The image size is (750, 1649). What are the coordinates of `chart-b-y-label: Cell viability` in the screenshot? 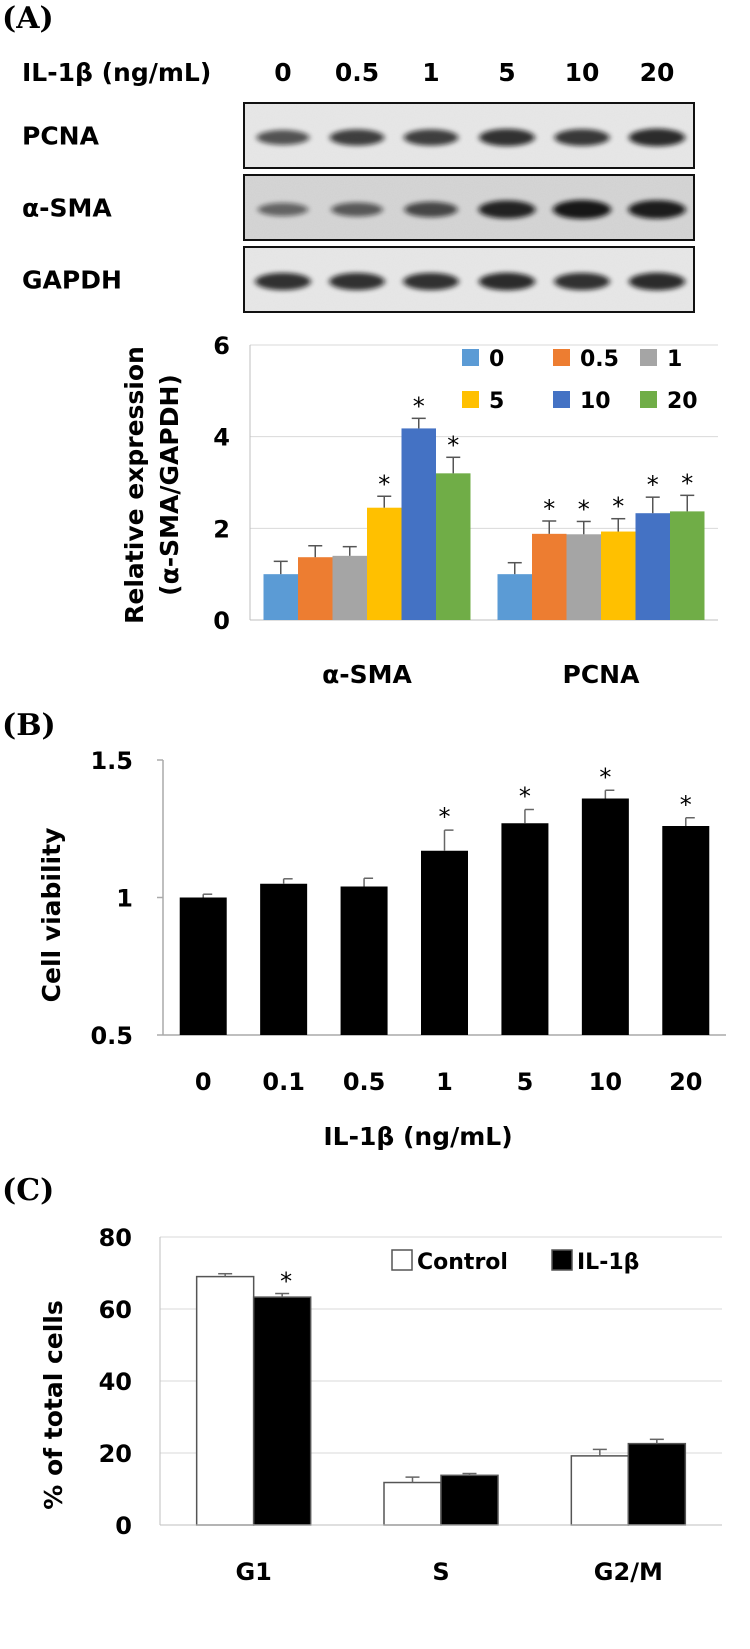 It's located at (51, 915).